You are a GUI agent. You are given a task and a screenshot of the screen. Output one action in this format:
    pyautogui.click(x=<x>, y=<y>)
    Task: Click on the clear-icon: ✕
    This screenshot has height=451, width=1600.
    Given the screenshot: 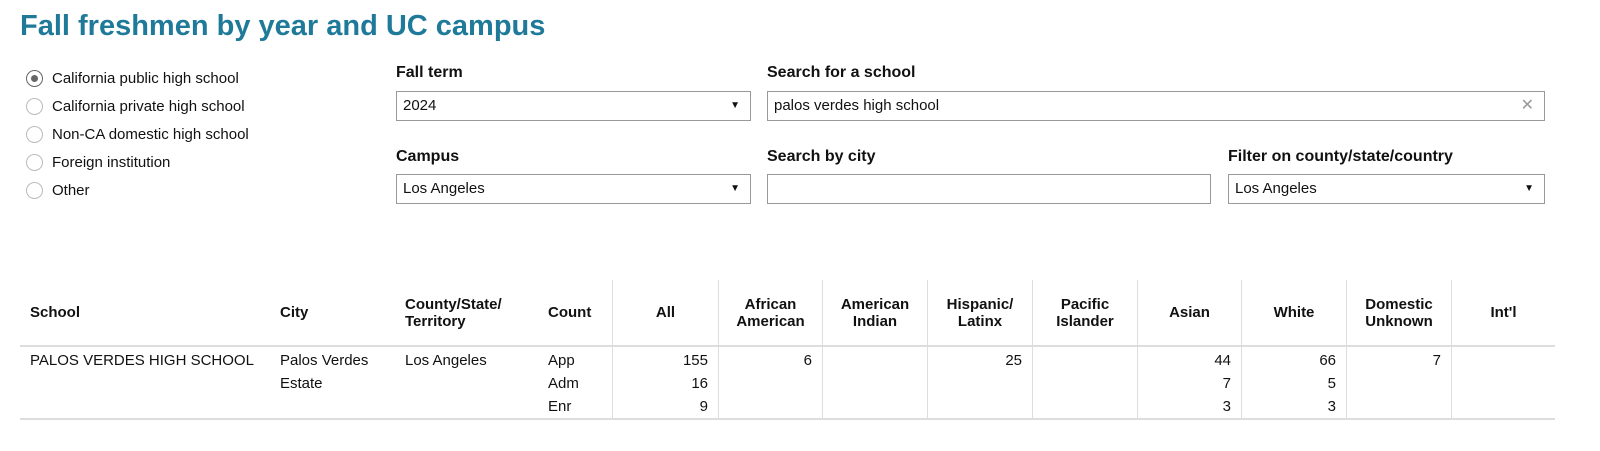 What is the action you would take?
    pyautogui.click(x=1527, y=105)
    